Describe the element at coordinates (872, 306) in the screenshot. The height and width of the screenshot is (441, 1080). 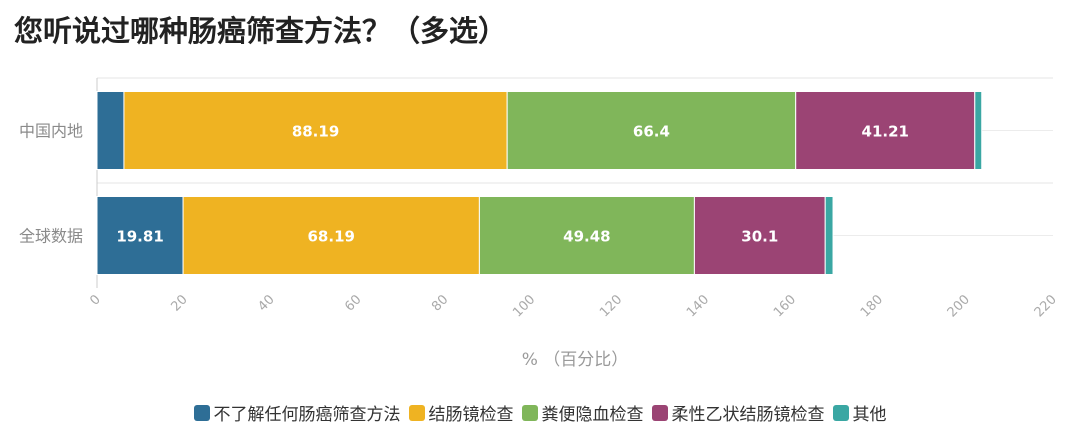
I see `x-tick-label: 180` at that location.